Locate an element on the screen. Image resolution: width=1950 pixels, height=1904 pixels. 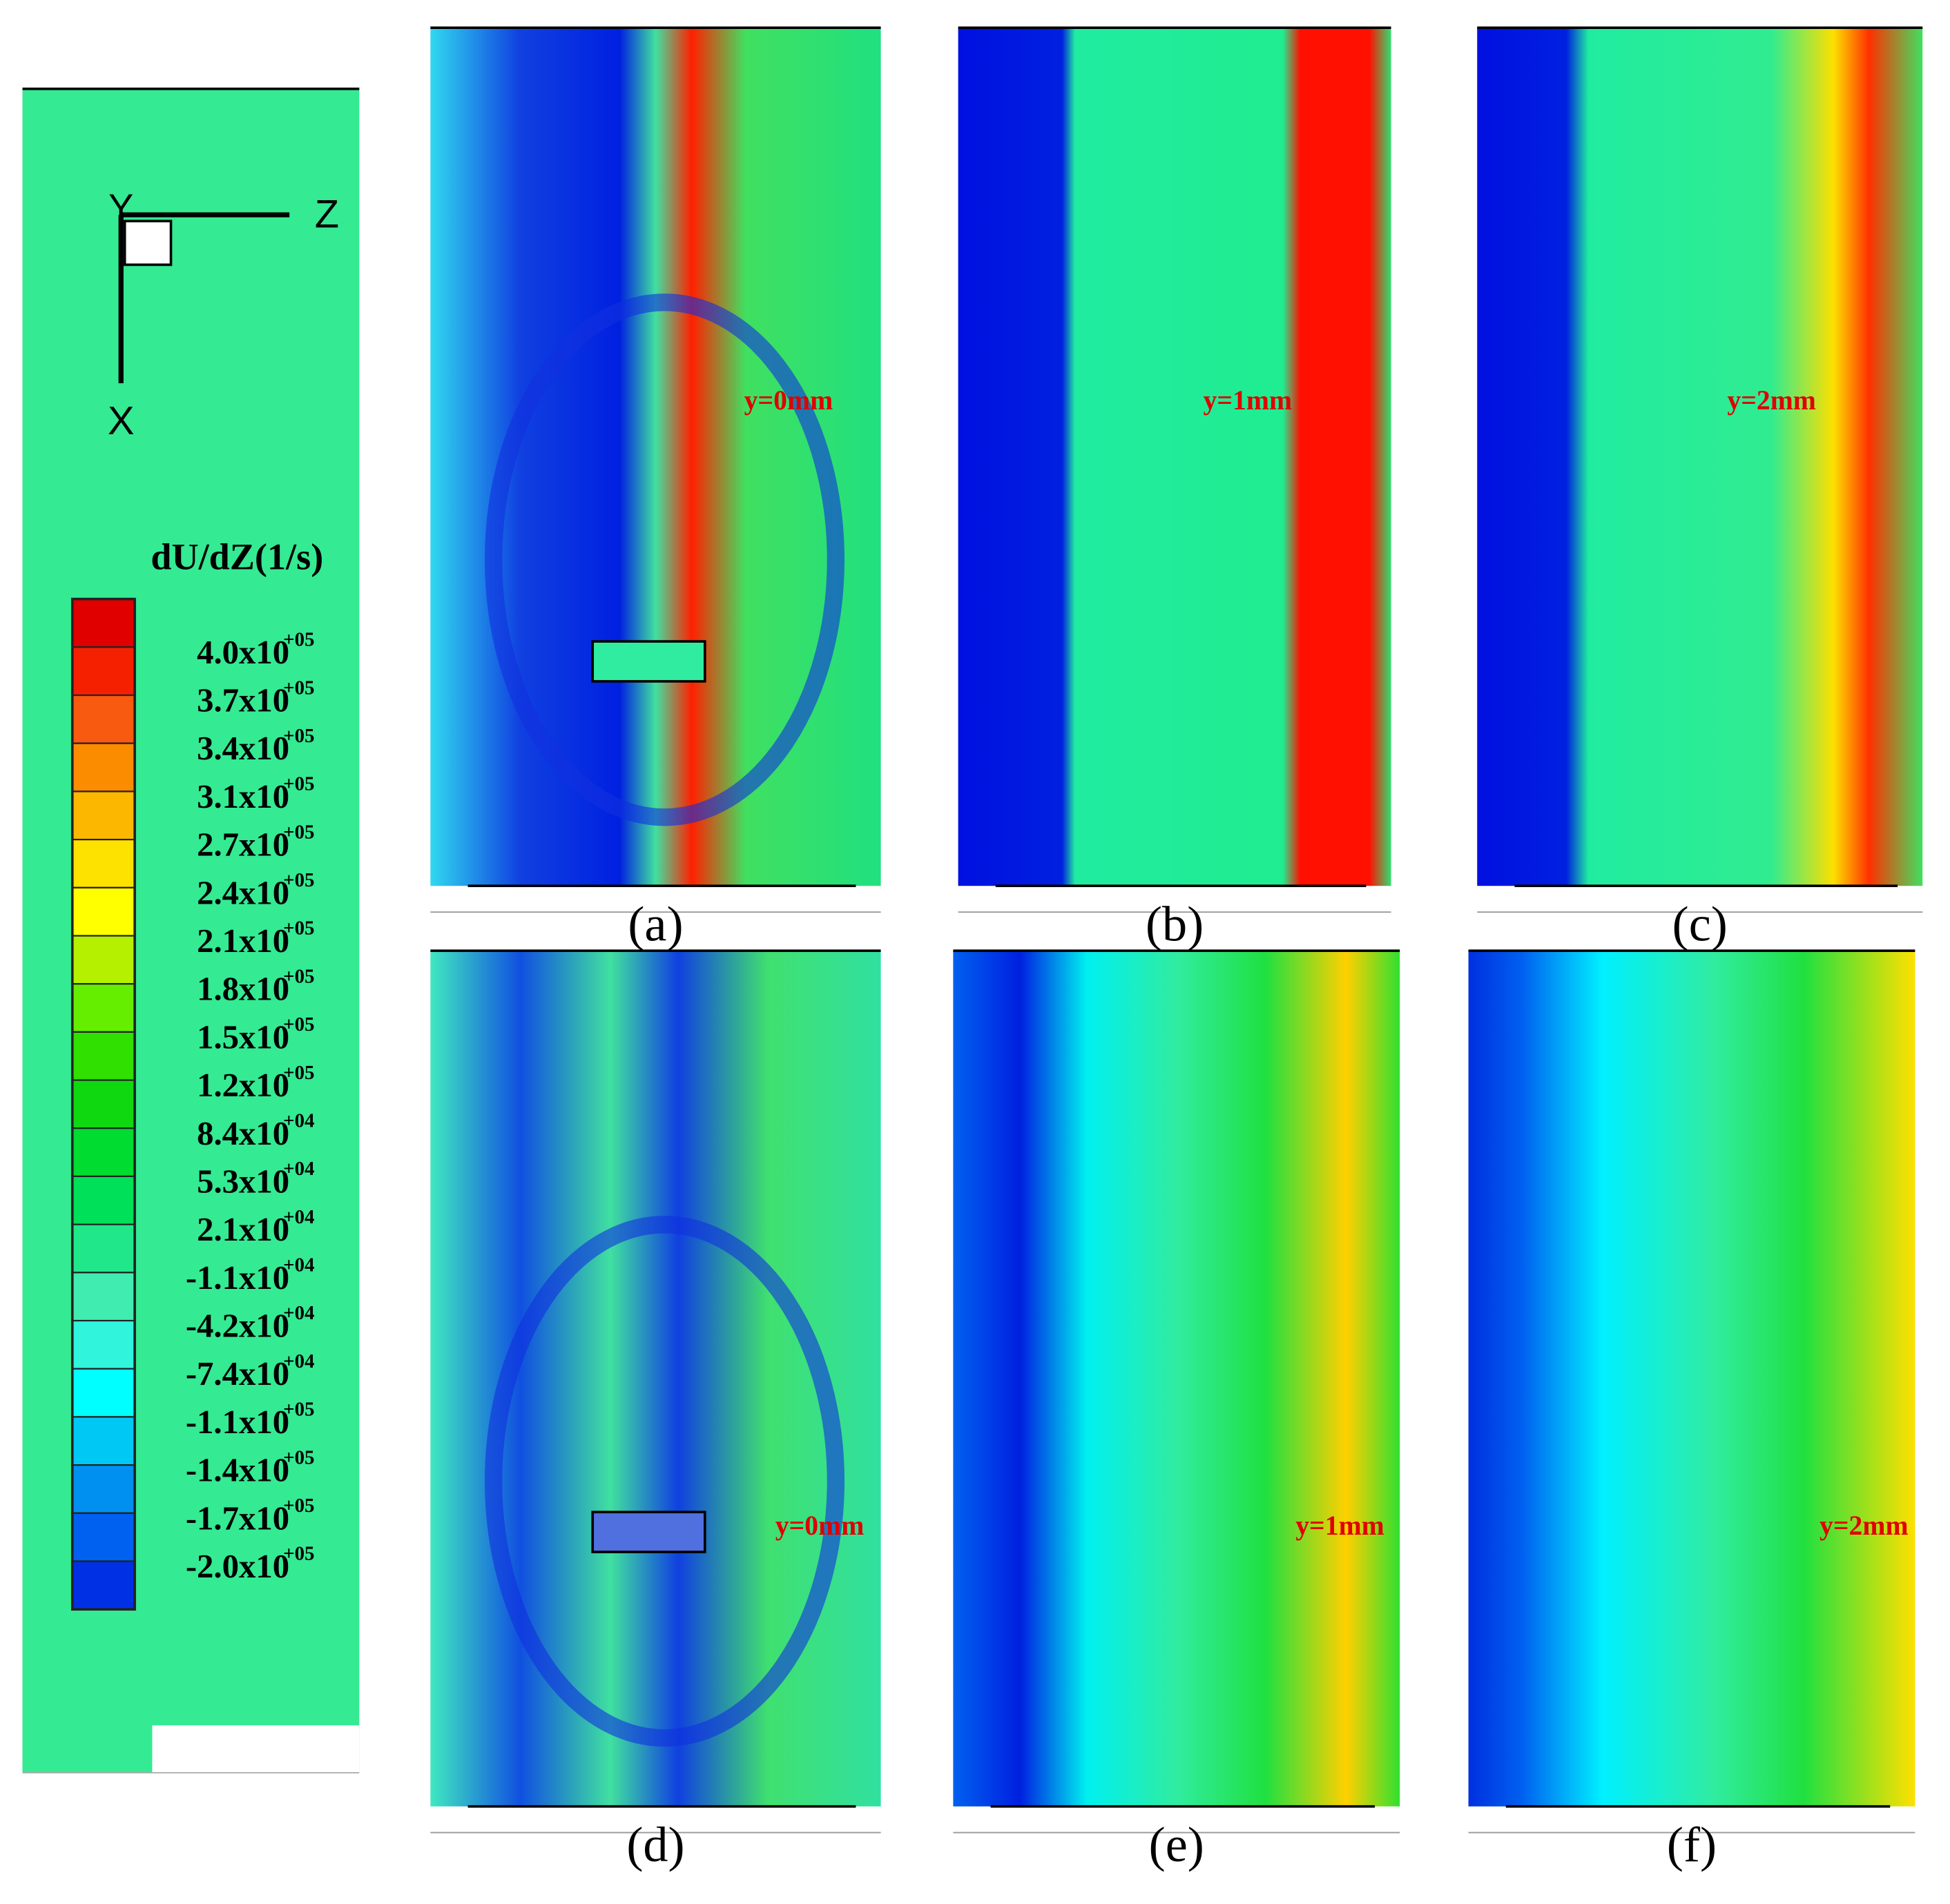
axis-z-label: Z is located at coordinates (327, 214).